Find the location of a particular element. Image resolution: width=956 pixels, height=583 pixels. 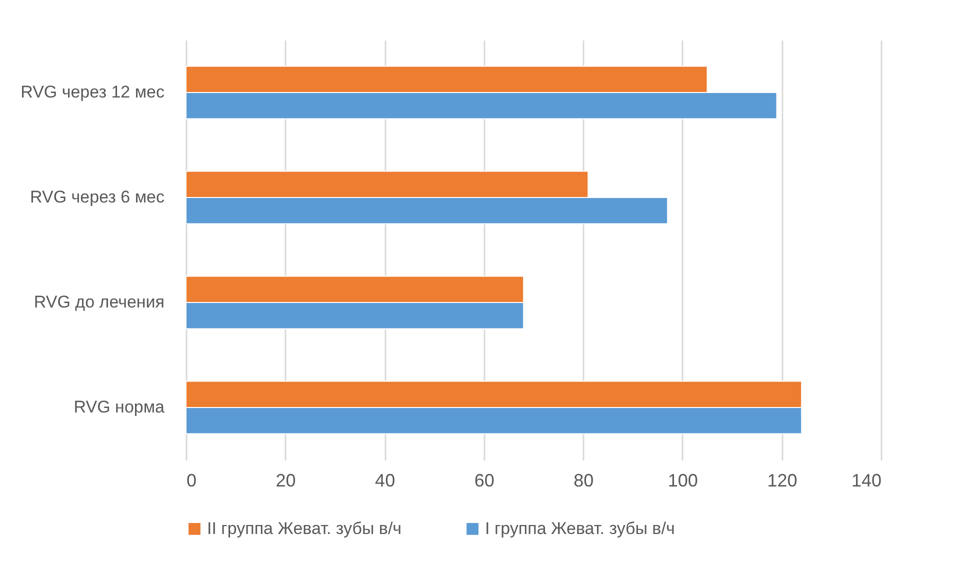

x-tick-label: 120 is located at coordinates (782, 480).